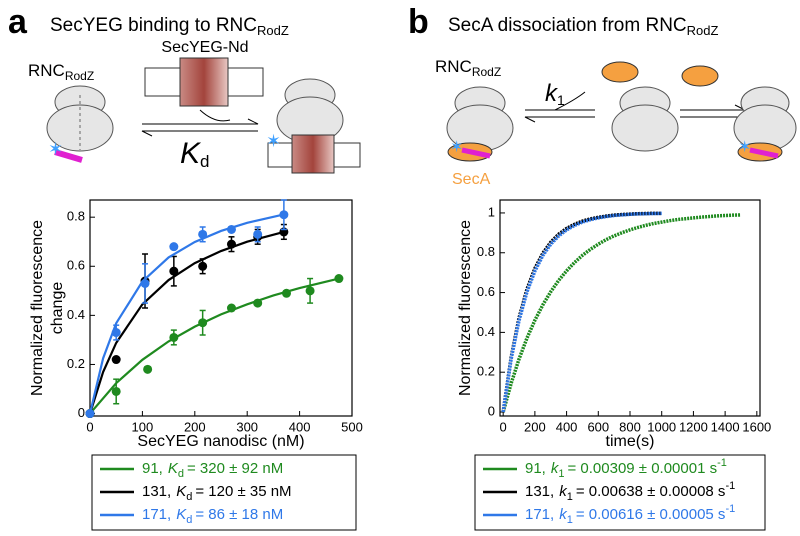 This screenshot has width=800, height=536. I want to click on ribosome: ✶, so click(80, 124).